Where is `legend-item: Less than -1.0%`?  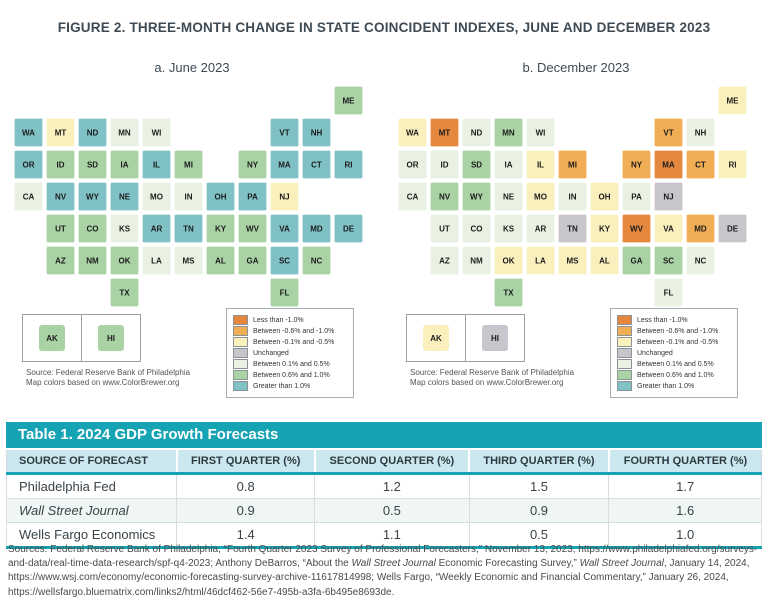 legend-item: Less than -1.0% is located at coordinates (674, 320).